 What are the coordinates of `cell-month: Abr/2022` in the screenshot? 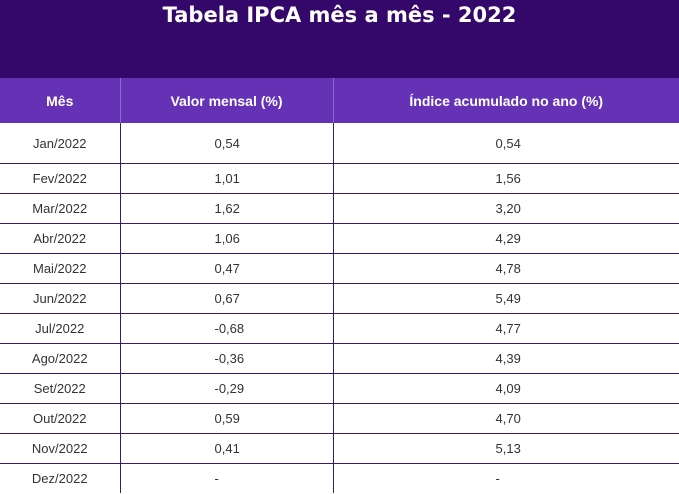 It's located at (60, 238).